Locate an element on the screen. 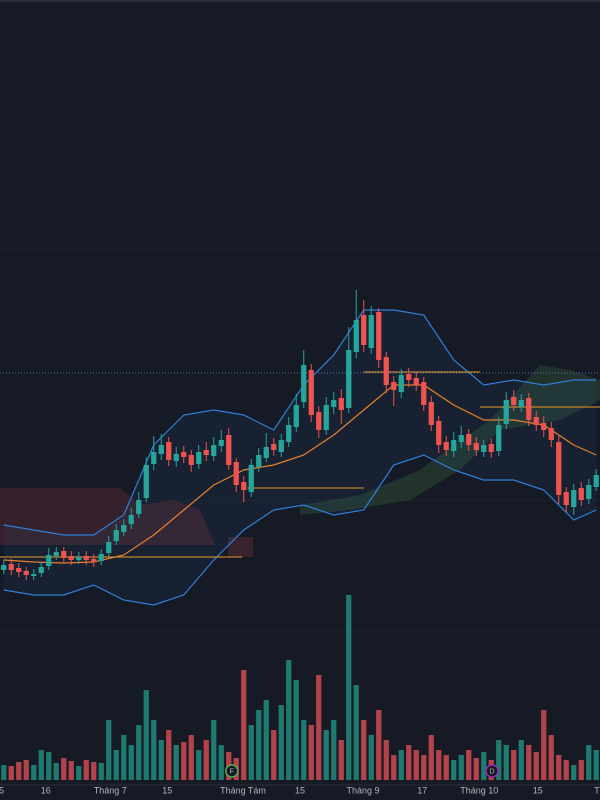 Image resolution: width=600 pixels, height=800 pixels. x-tick-label: T is located at coordinates (597, 790).